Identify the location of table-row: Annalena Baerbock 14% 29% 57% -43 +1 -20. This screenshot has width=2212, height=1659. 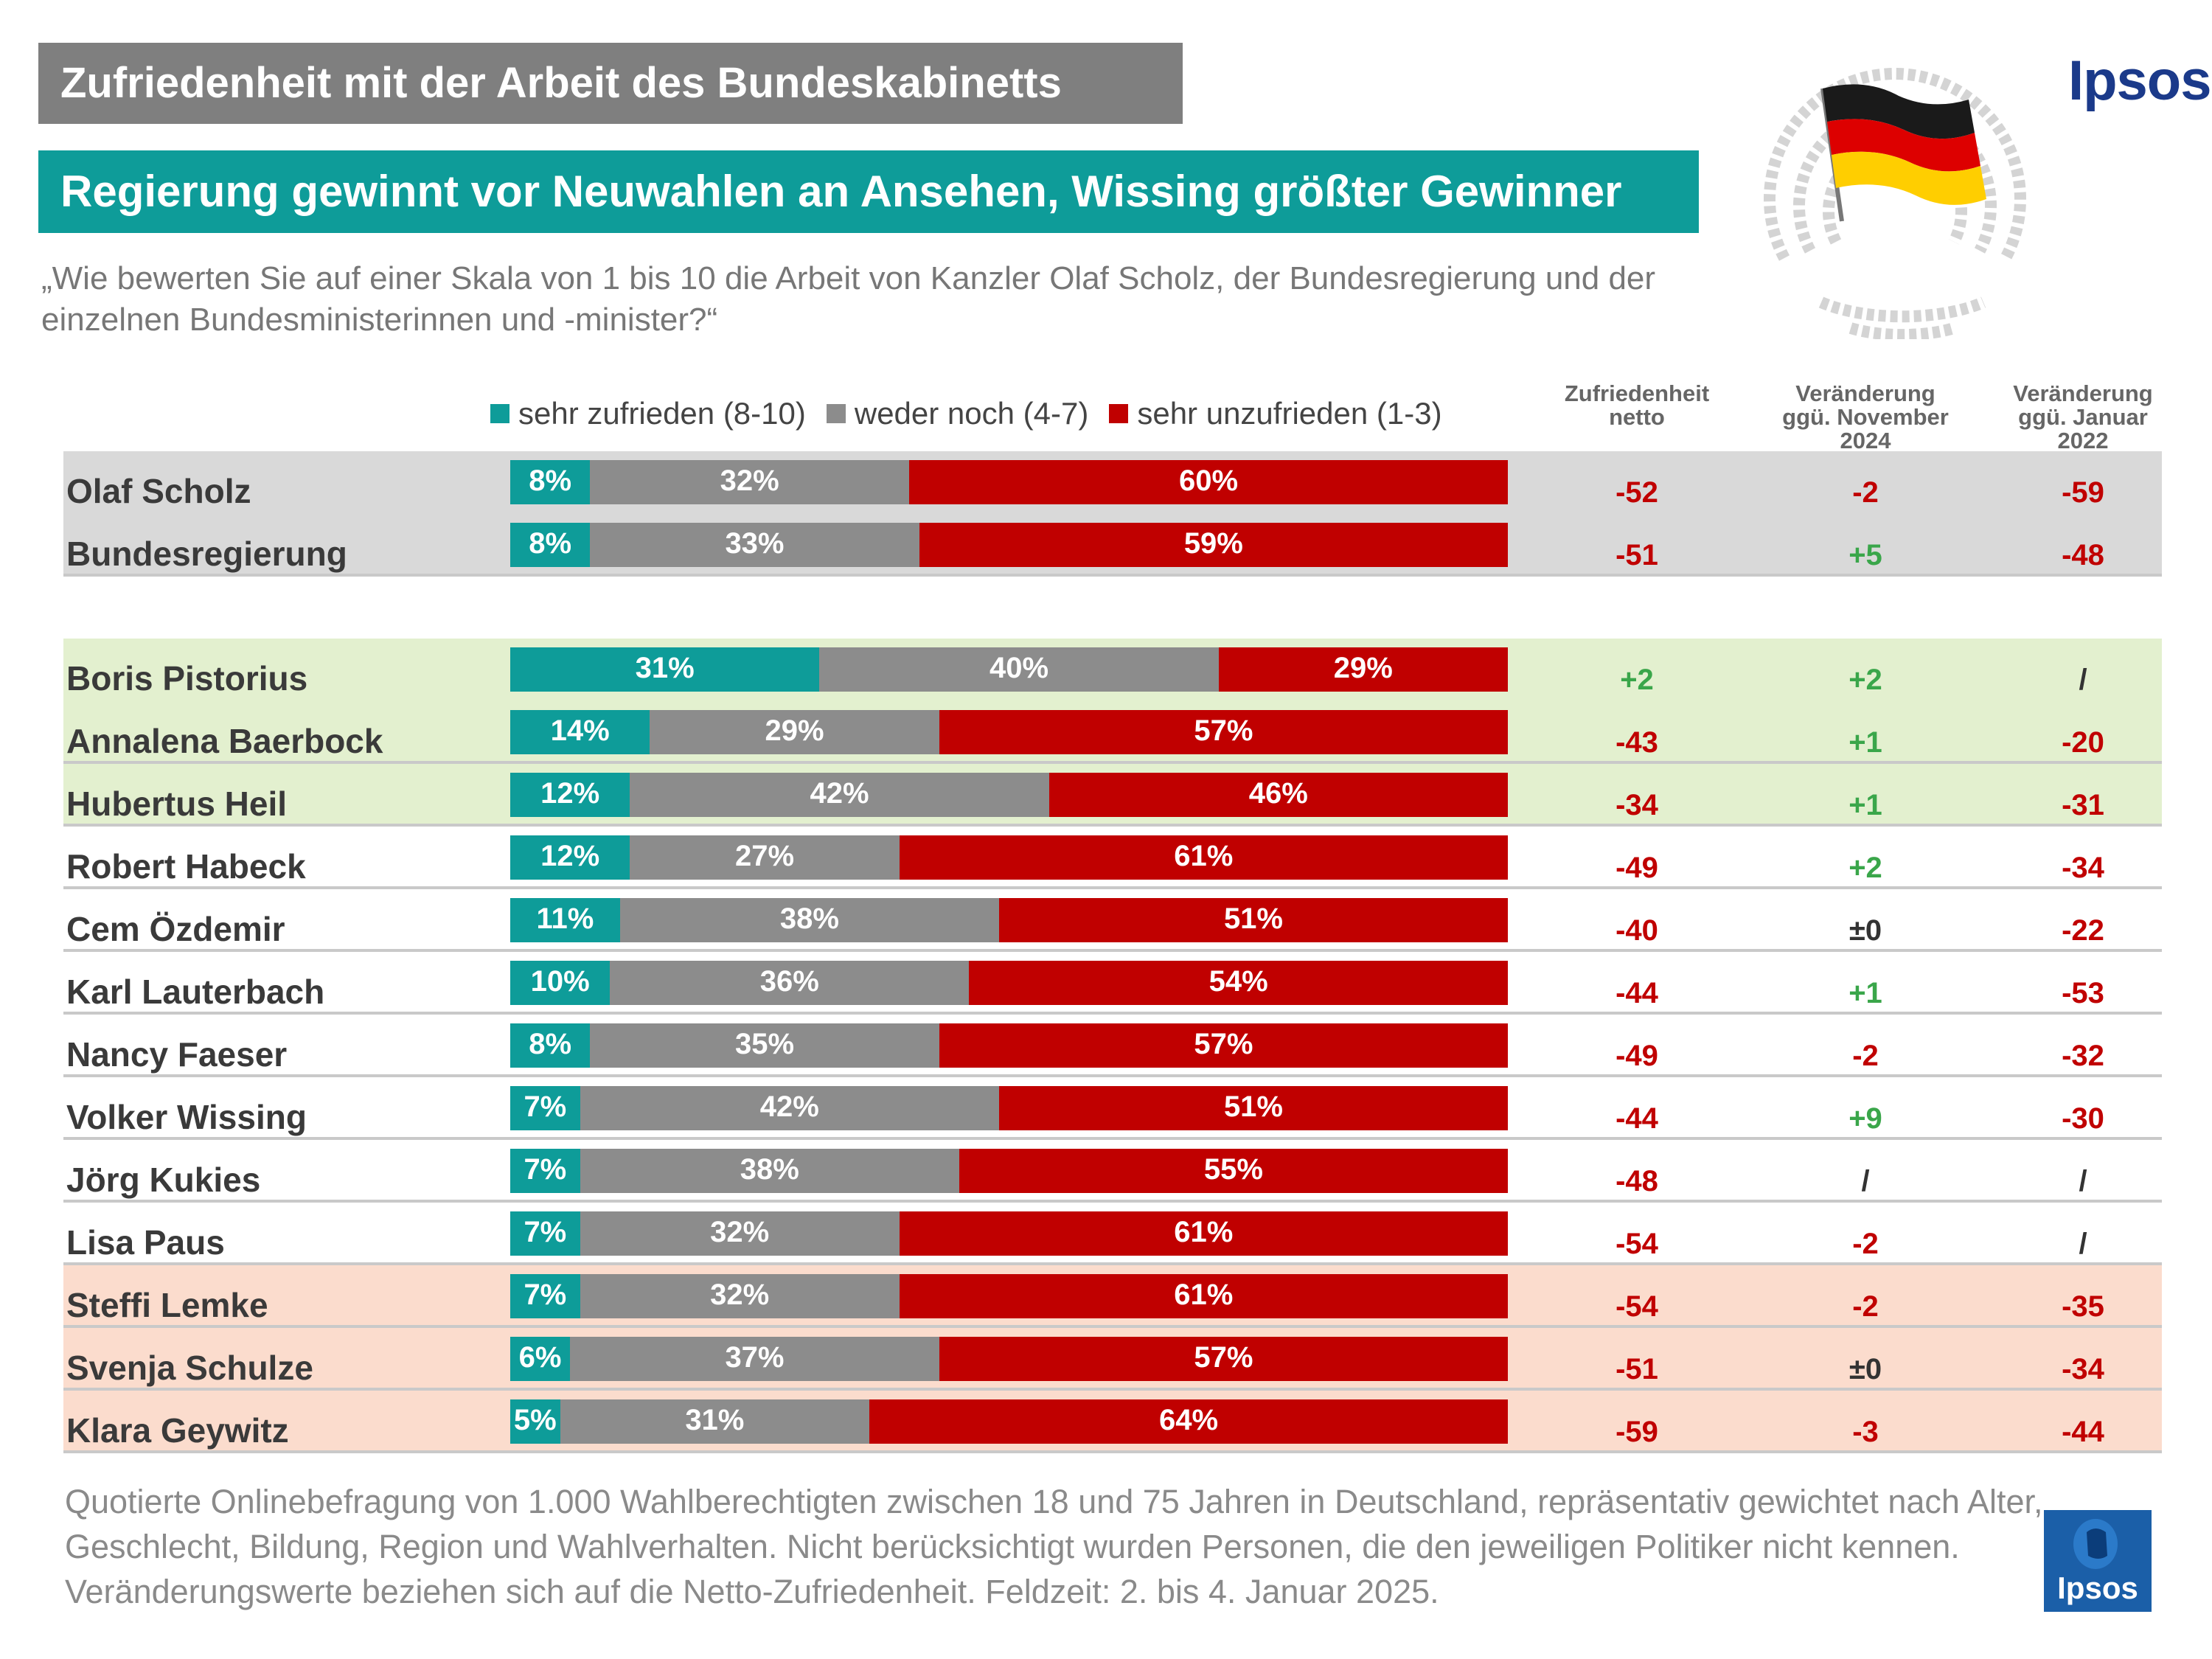
(1112, 732).